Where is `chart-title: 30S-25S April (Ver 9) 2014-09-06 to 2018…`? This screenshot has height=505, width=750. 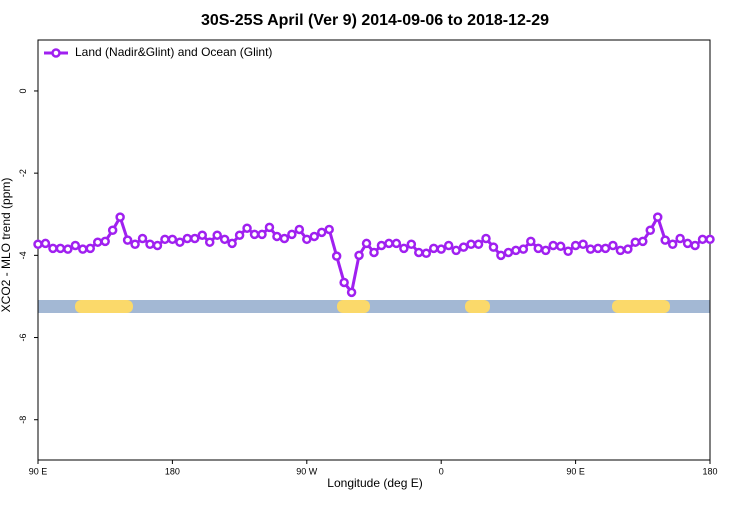
chart-title: 30S-25S April (Ver 9) 2014-09-06 to 2018… is located at coordinates (375, 20).